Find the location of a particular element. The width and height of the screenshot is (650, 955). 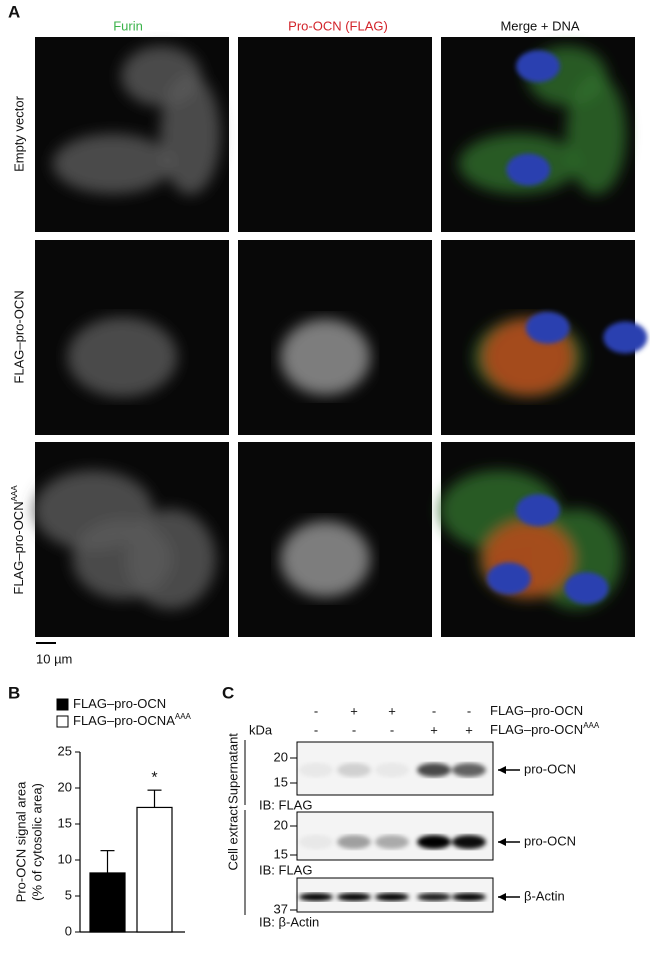

column-header: Pro-OCN (FLAG) is located at coordinates (338, 25).